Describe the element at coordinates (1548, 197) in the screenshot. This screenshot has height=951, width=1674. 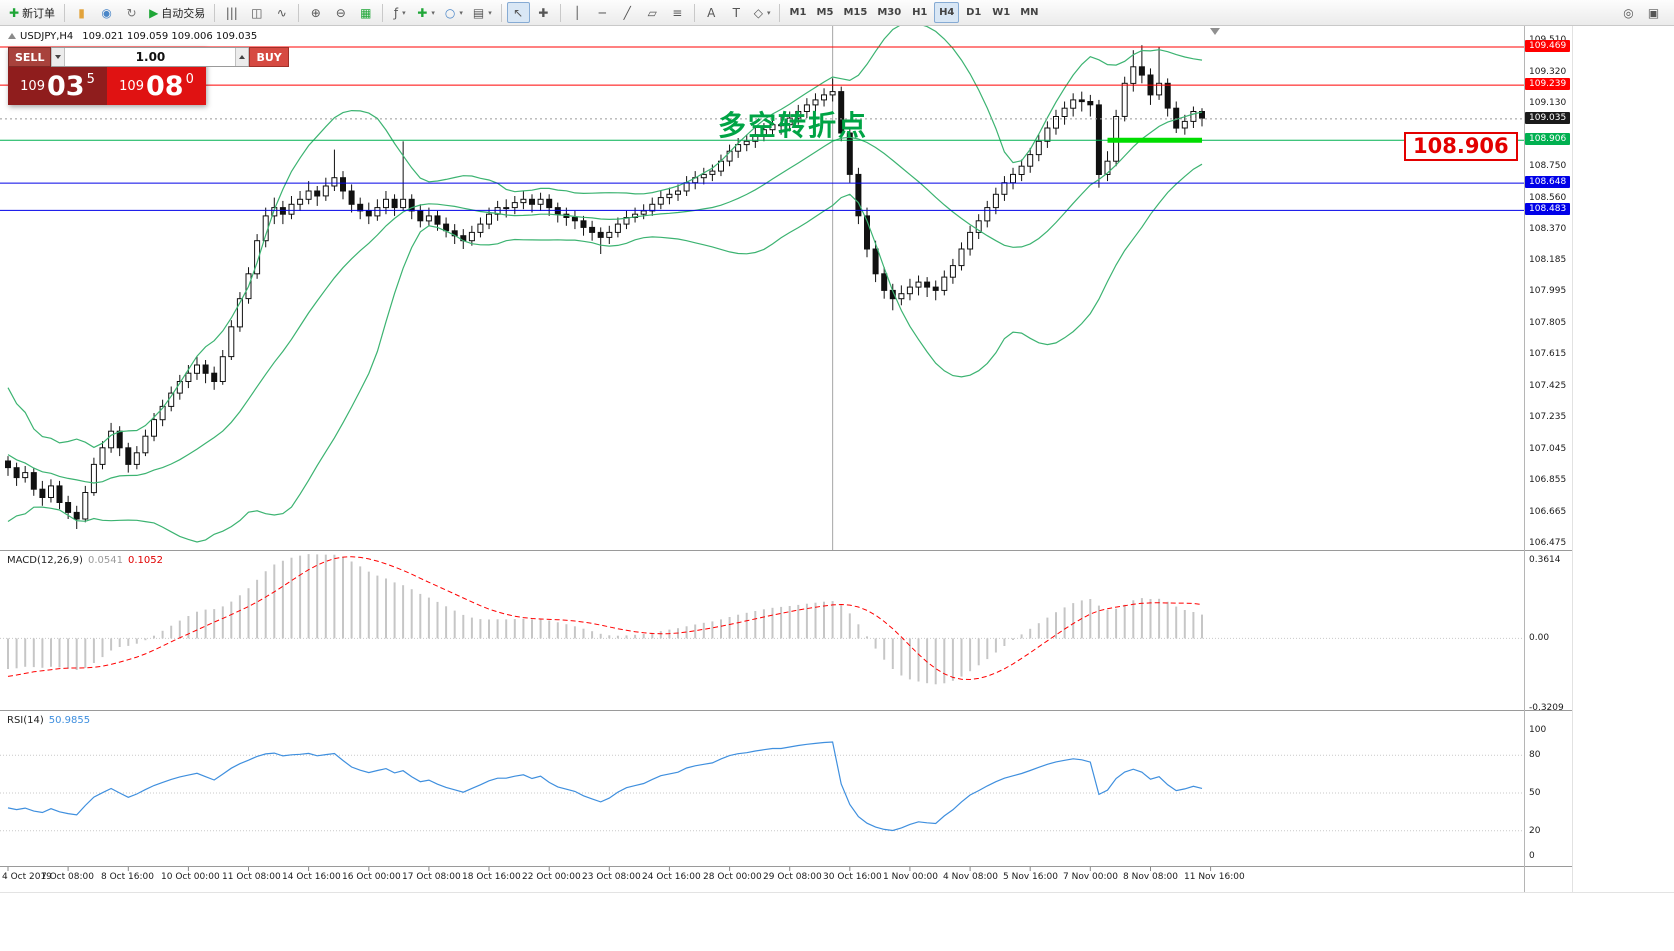
I see `price-scale-label: 108.560` at that location.